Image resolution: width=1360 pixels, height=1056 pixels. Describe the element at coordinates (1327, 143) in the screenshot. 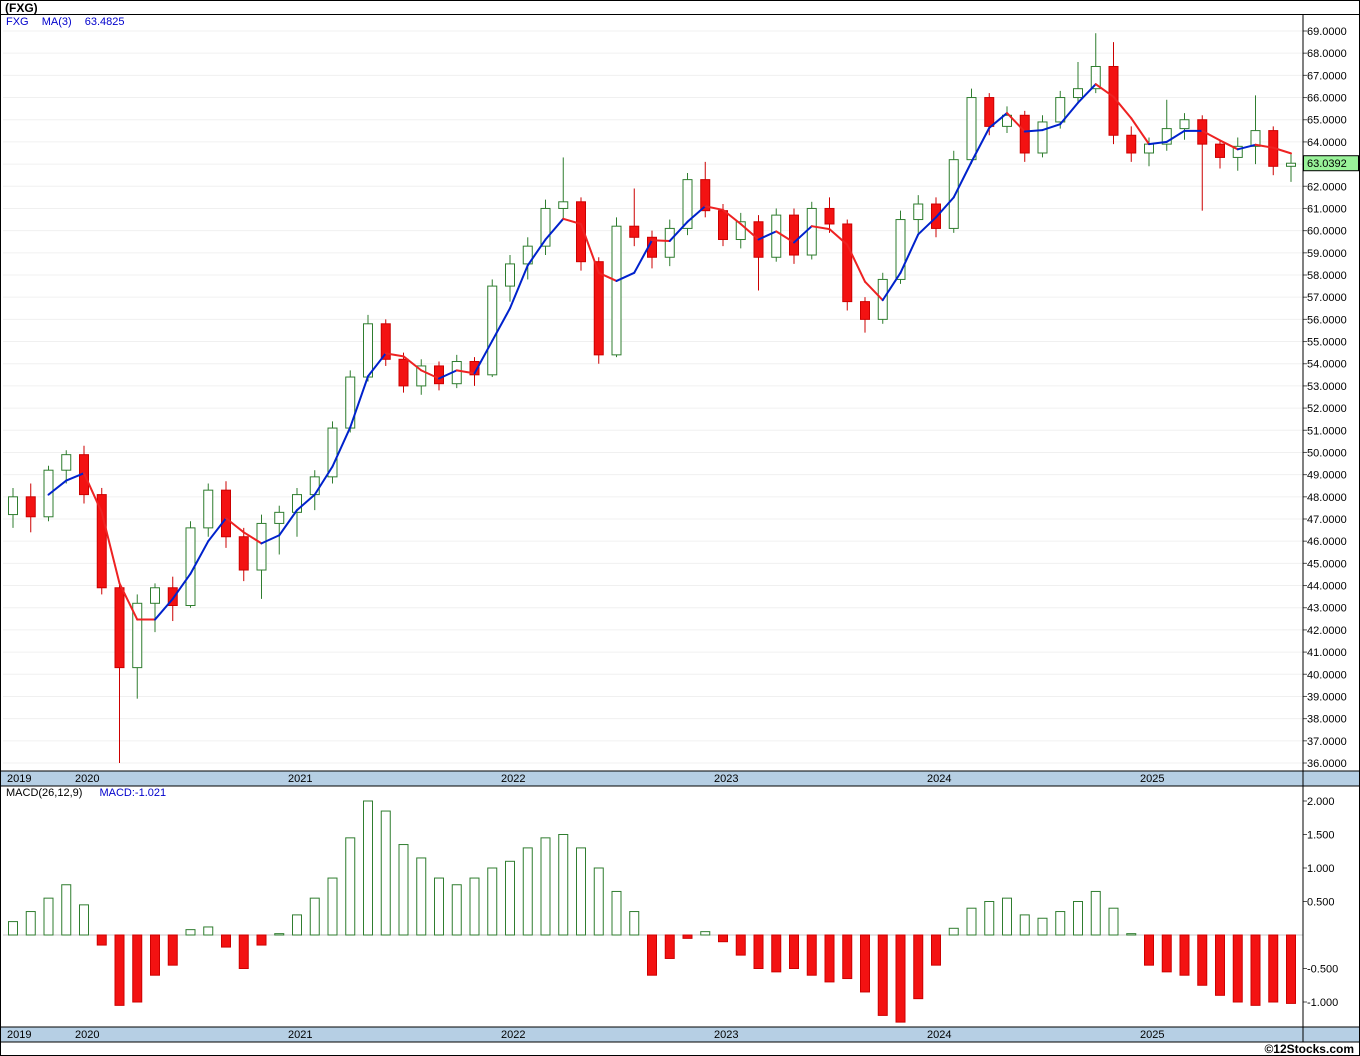

I see `svg-text: 64.0000` at that location.